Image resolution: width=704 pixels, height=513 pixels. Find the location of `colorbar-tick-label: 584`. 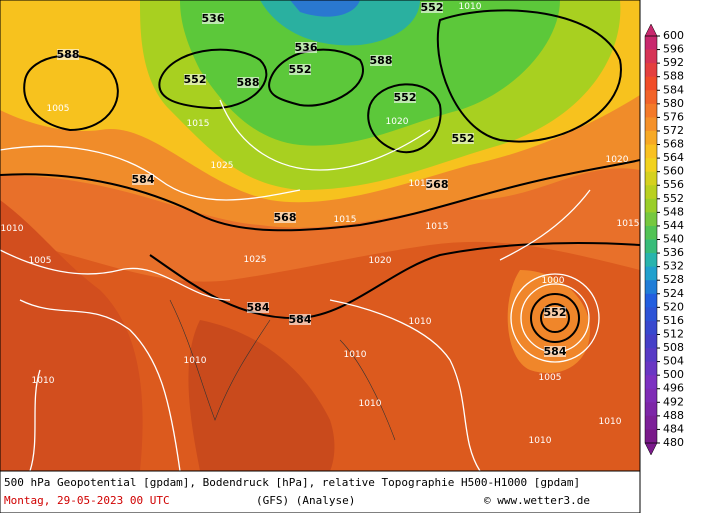

colorbar-tick-label: 584 is located at coordinates (673, 89).